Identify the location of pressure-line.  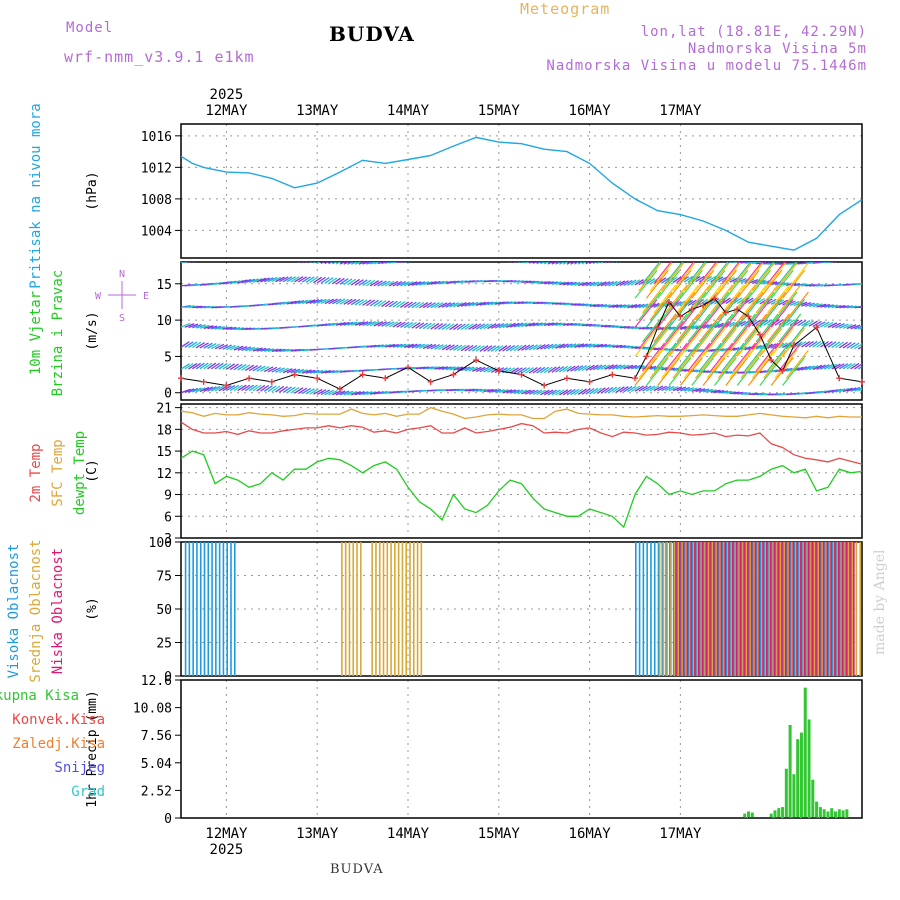
(521, 193).